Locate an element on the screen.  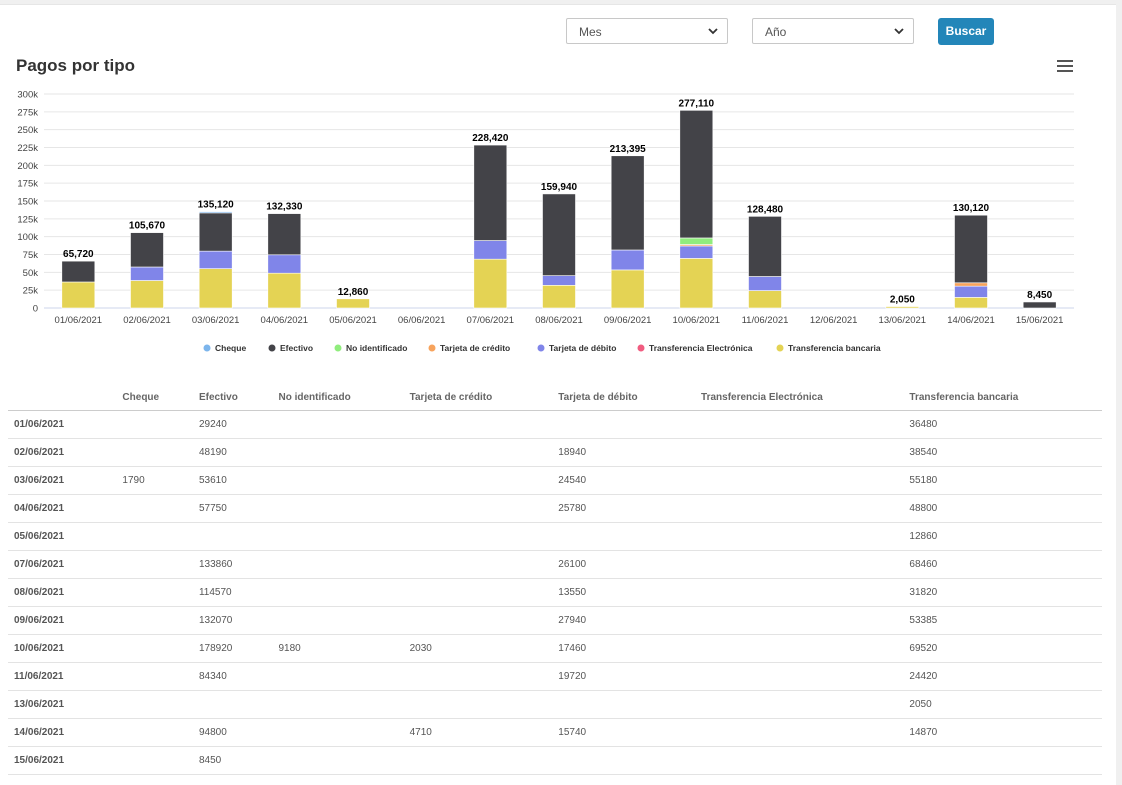
table-cell: 27940 is located at coordinates (630, 620).